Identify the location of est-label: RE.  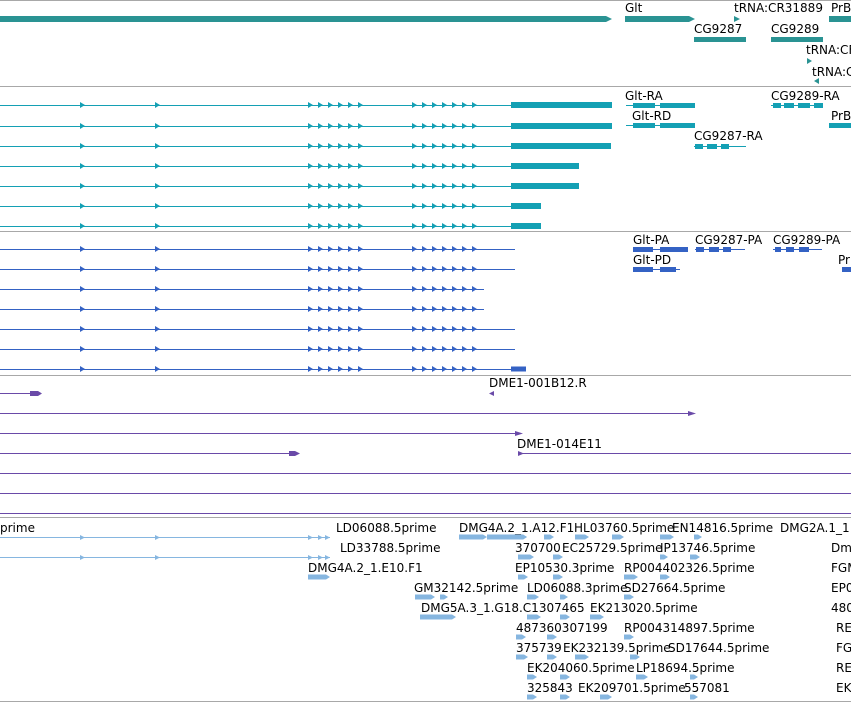
(843, 628).